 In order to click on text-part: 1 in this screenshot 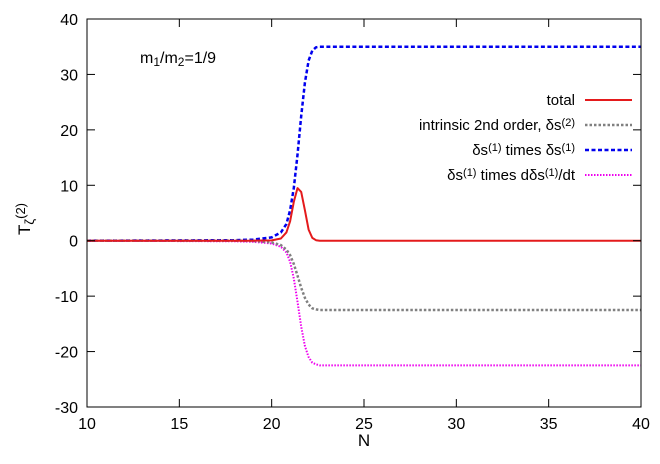, I will do `click(156, 62)`.